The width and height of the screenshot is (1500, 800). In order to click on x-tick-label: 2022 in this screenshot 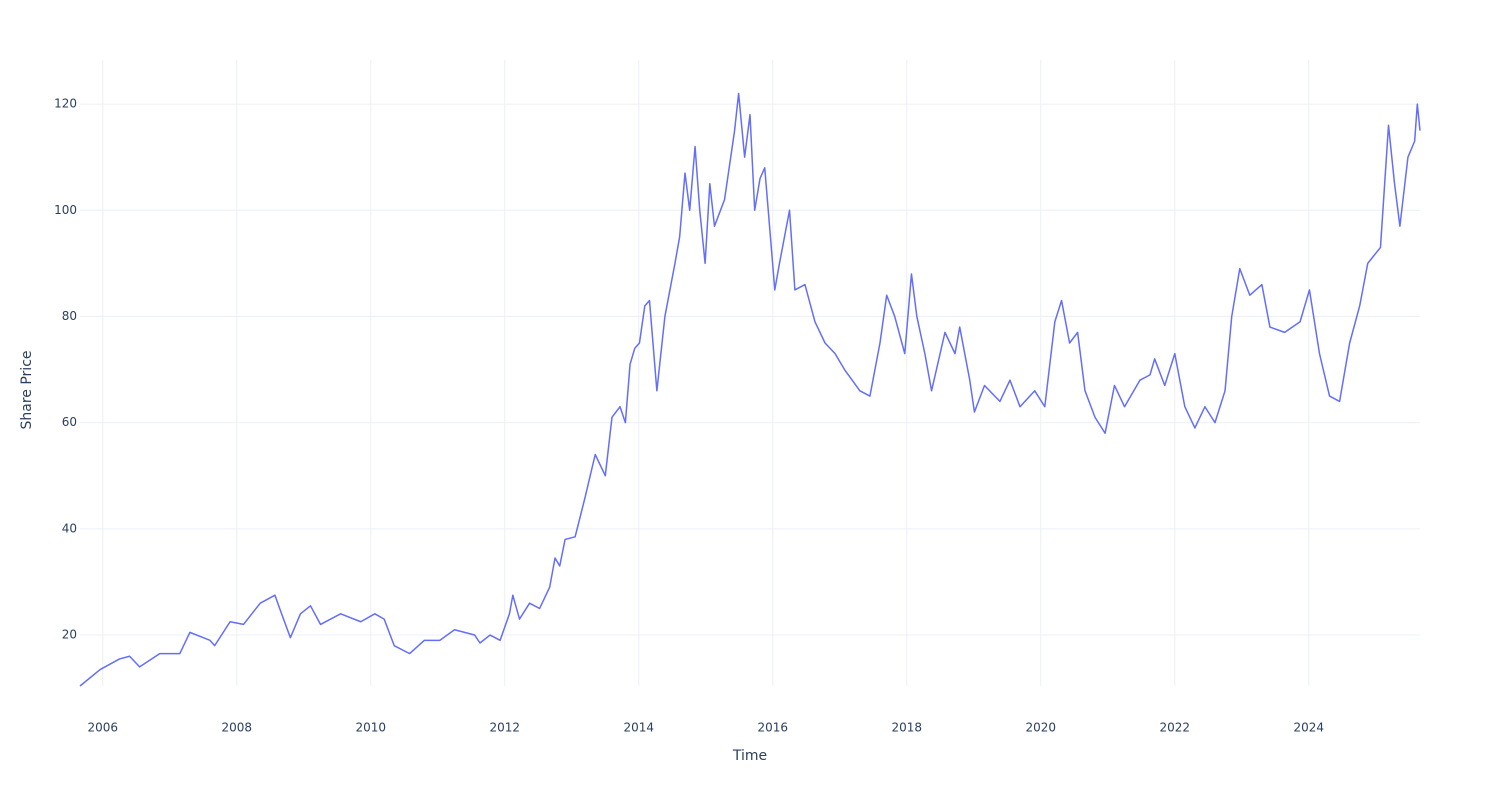, I will do `click(1175, 728)`.